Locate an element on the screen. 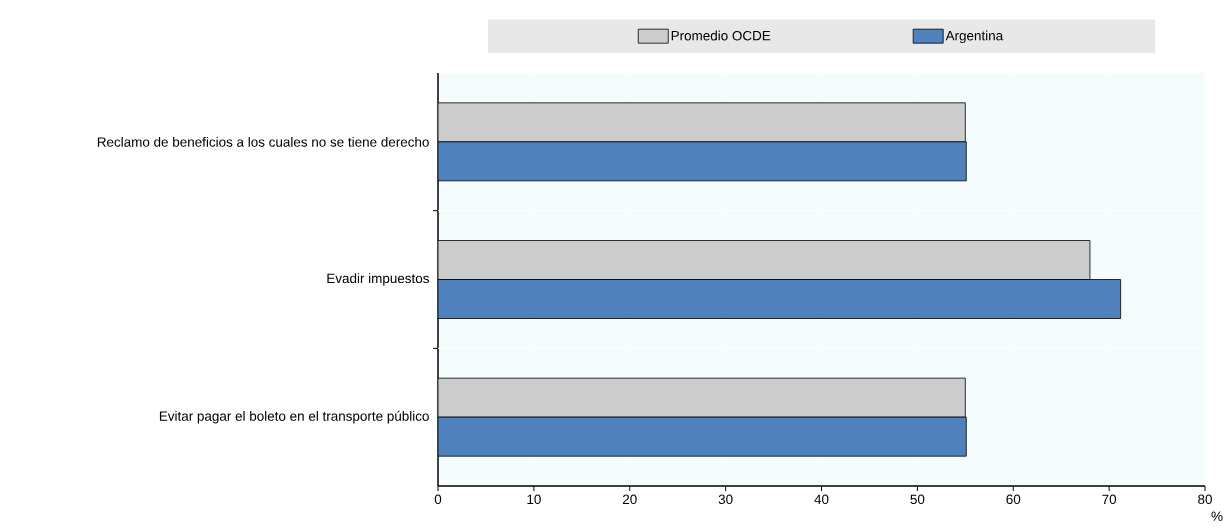 The image size is (1229, 531). y-tick-label: Reclamo de beneficios a los cuales no se tiene derecho is located at coordinates (263, 141).